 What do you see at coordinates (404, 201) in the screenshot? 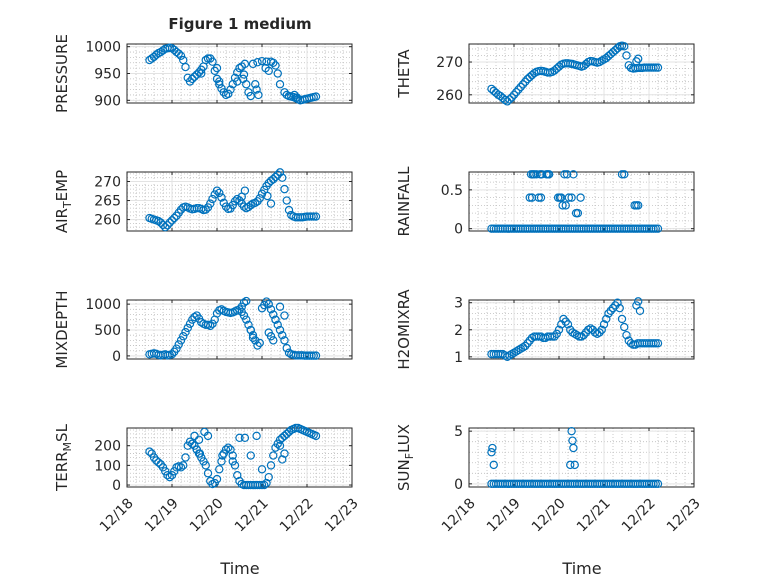
I see `y-axis-label-text: RAINFALL` at bounding box center [404, 201].